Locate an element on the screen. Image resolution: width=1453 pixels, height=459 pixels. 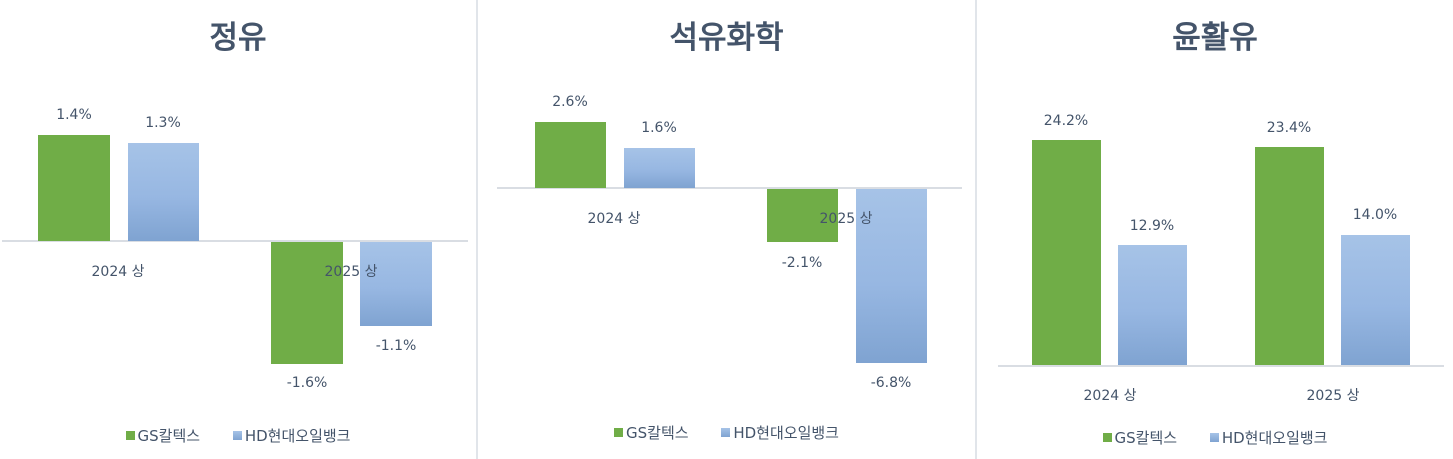
chart-title: 윤활유 is located at coordinates (1215, 38).